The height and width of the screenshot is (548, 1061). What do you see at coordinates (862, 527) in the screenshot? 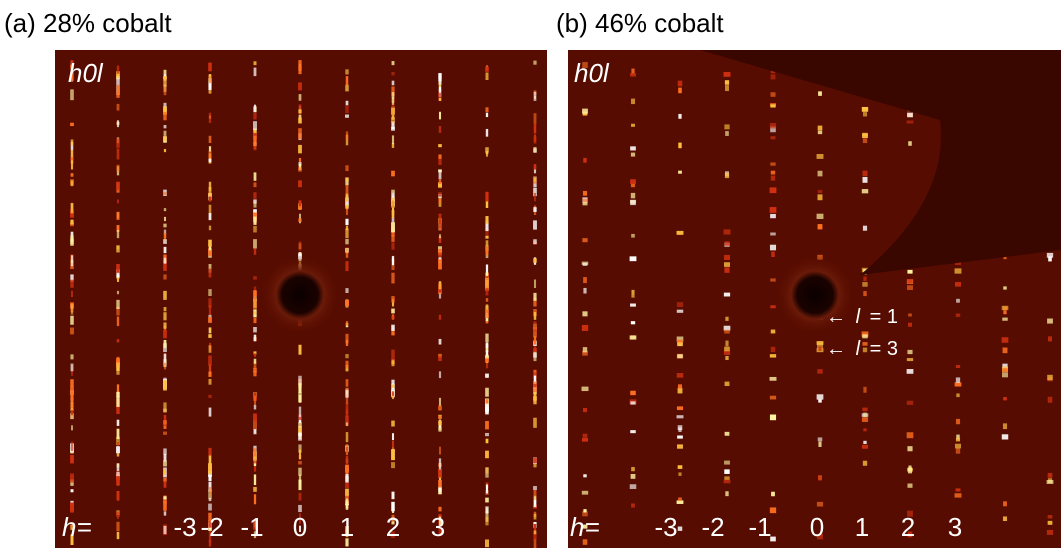
I see `h-index: 1` at bounding box center [862, 527].